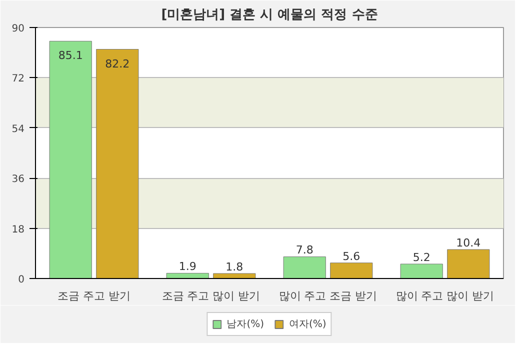 This screenshot has height=350, width=520. Describe the element at coordinates (235, 267) in the screenshot. I see `data-label: 1.8` at that location.